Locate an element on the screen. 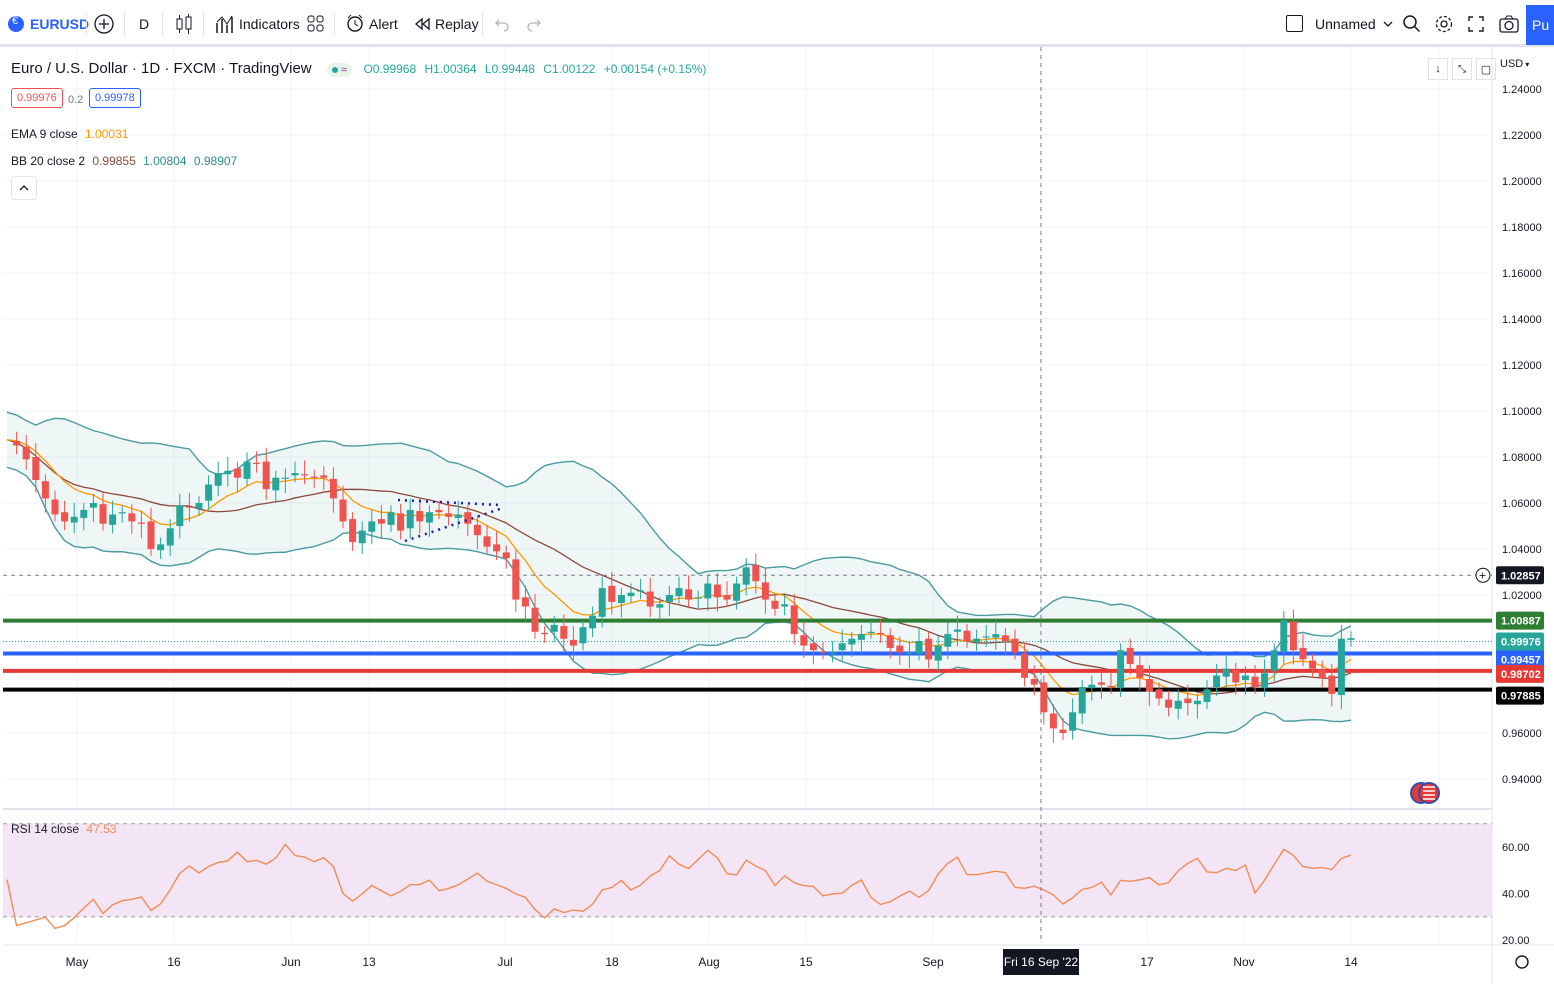  fullscreen-button is located at coordinates (1476, 23).